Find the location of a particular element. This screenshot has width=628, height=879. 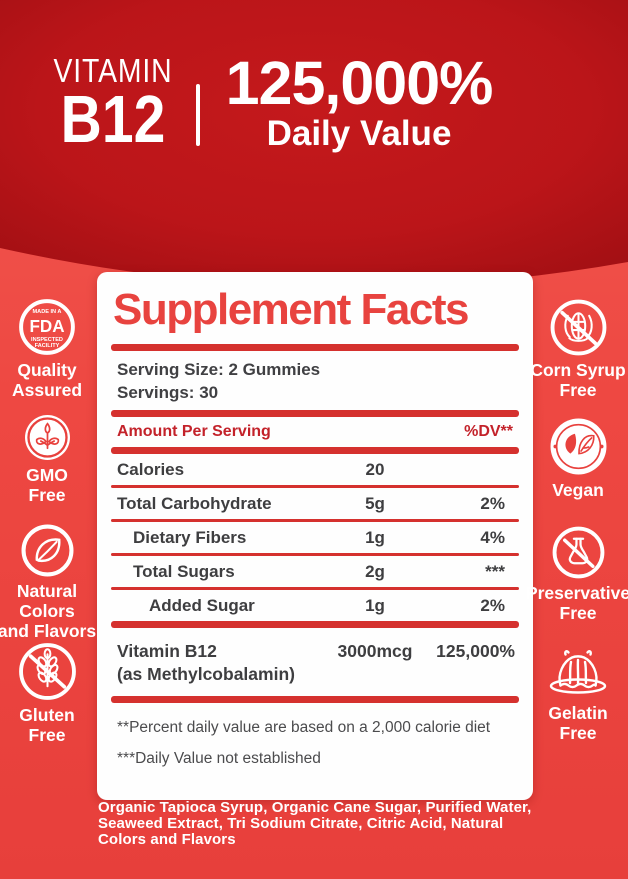

servings-count: Servings: 30 is located at coordinates (168, 392).